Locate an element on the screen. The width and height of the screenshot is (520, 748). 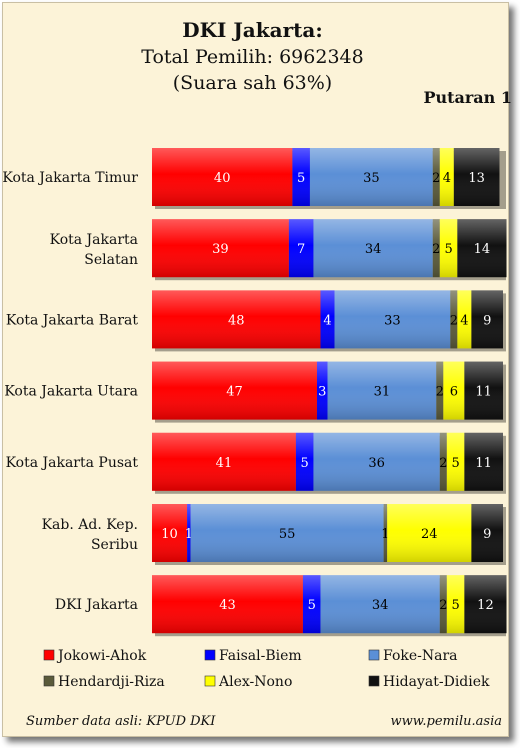
legend-label: Faisal-Biem is located at coordinates (260, 656).